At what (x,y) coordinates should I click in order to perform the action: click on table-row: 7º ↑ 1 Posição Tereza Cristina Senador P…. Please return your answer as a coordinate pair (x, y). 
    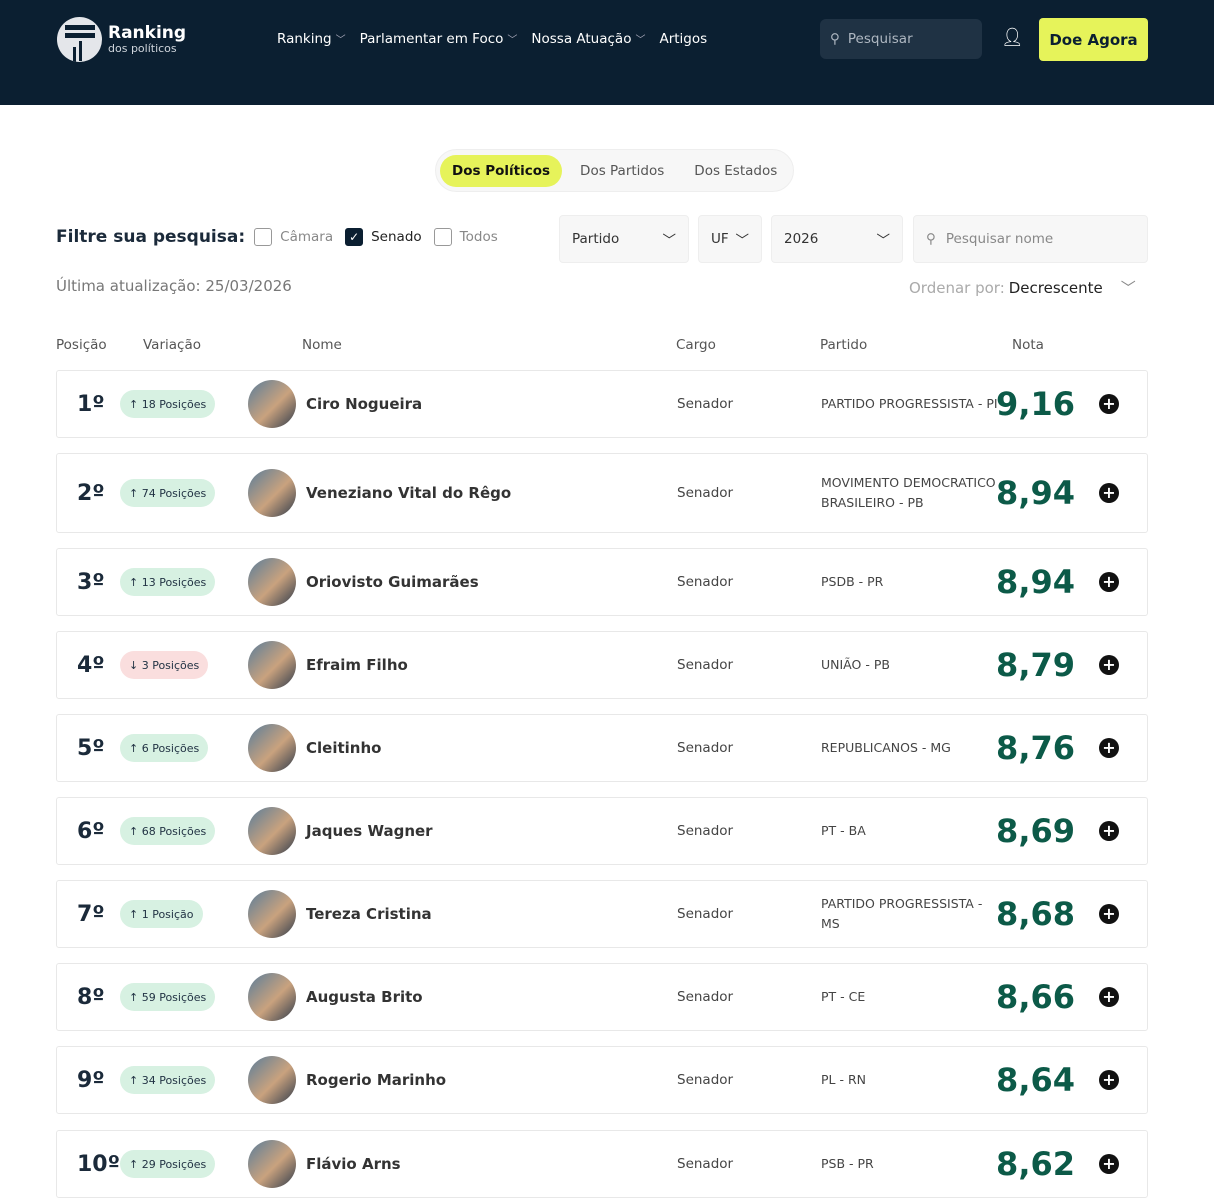
    Looking at the image, I should click on (602, 914).